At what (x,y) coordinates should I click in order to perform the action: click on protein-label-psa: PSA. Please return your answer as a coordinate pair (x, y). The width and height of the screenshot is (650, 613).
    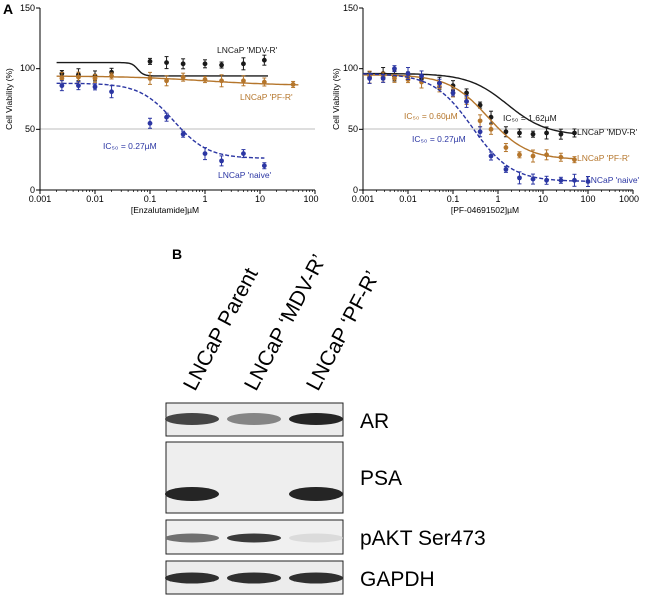
    Looking at the image, I should click on (381, 478).